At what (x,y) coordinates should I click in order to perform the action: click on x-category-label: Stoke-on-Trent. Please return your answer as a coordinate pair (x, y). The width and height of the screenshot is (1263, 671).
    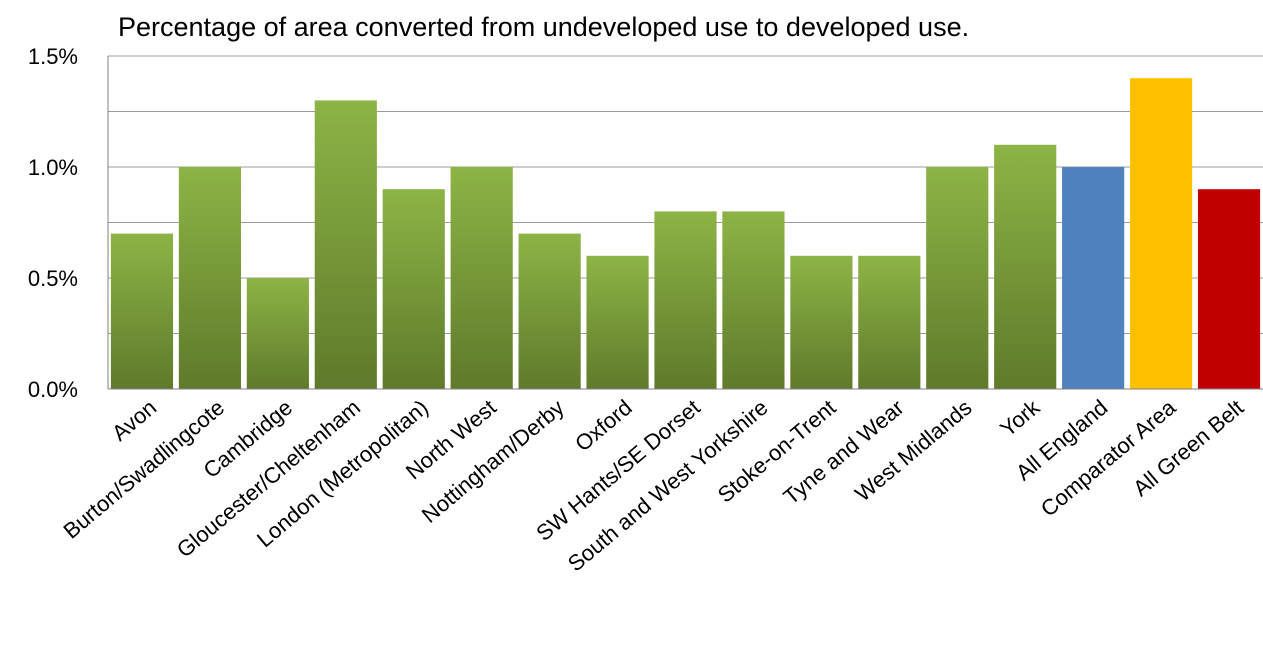
    Looking at the image, I should click on (777, 451).